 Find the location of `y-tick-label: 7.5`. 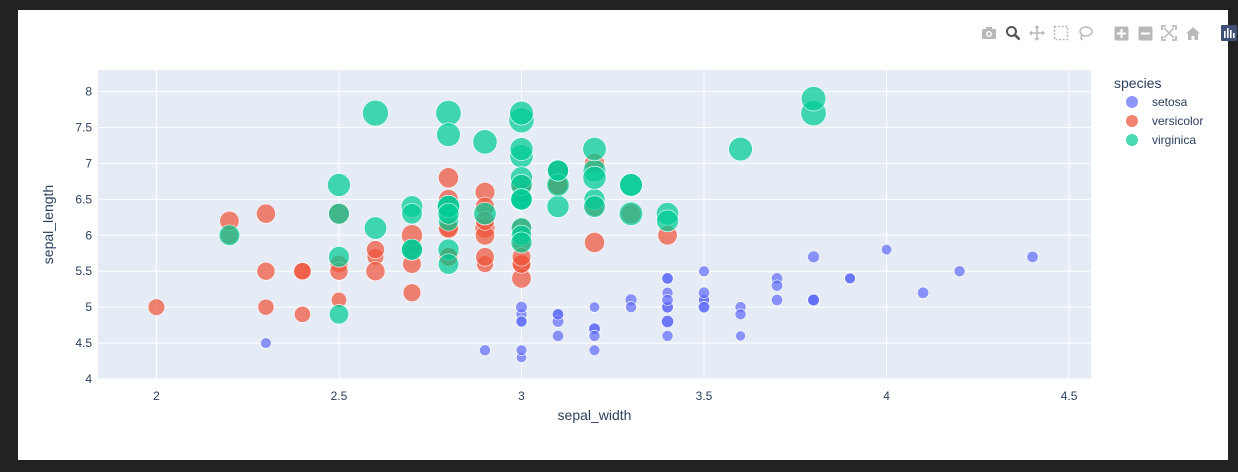

y-tick-label: 7.5 is located at coordinates (83, 127).